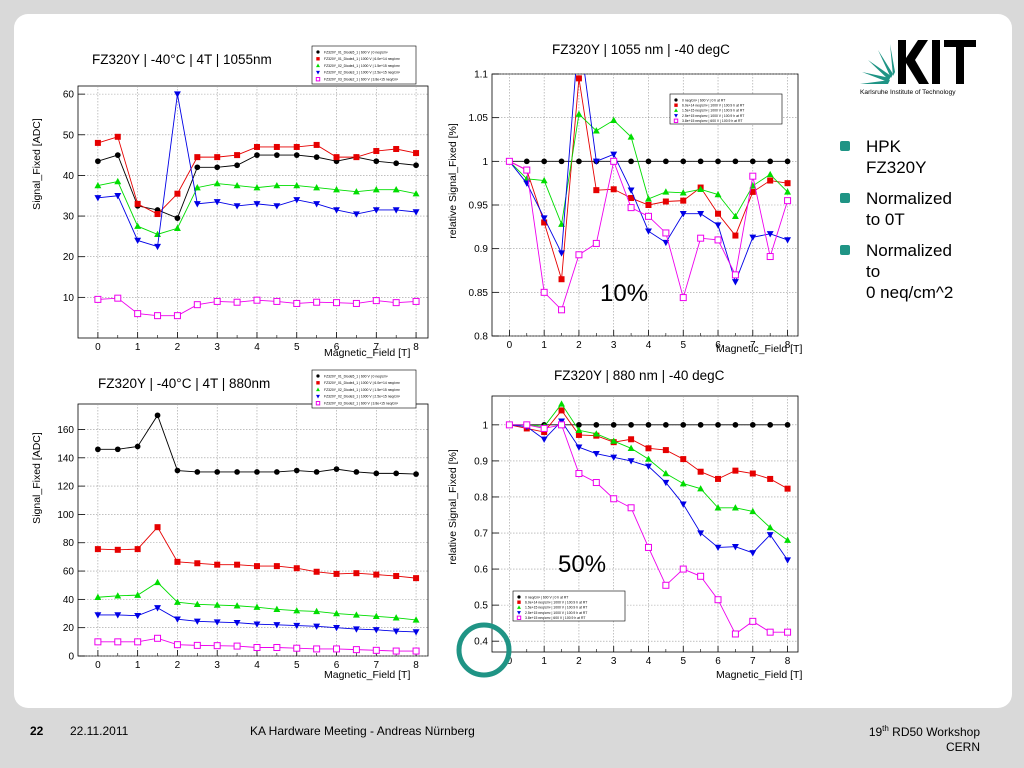 The image size is (1024, 768). What do you see at coordinates (556, 603) in the screenshot?
I see `legend-entry: 6.0e+14 neq/cm² | 1000 V | 100.9 h at RT` at bounding box center [556, 603].